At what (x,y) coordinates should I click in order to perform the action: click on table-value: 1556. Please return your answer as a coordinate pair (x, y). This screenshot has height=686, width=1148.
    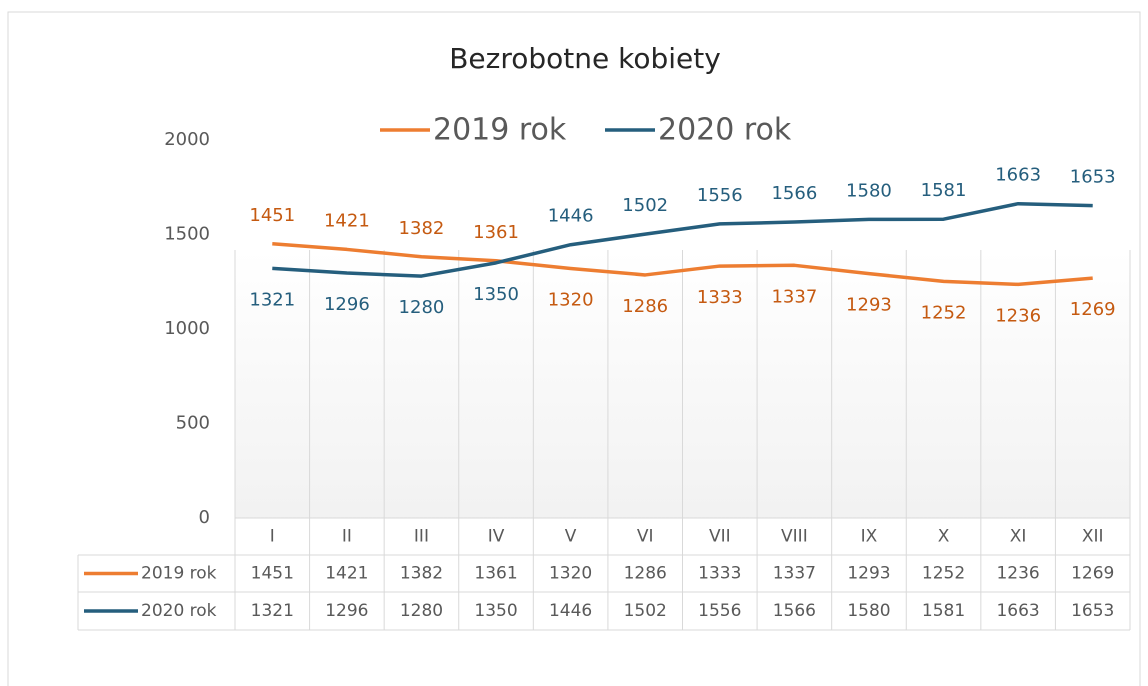
    Looking at the image, I should click on (719, 611).